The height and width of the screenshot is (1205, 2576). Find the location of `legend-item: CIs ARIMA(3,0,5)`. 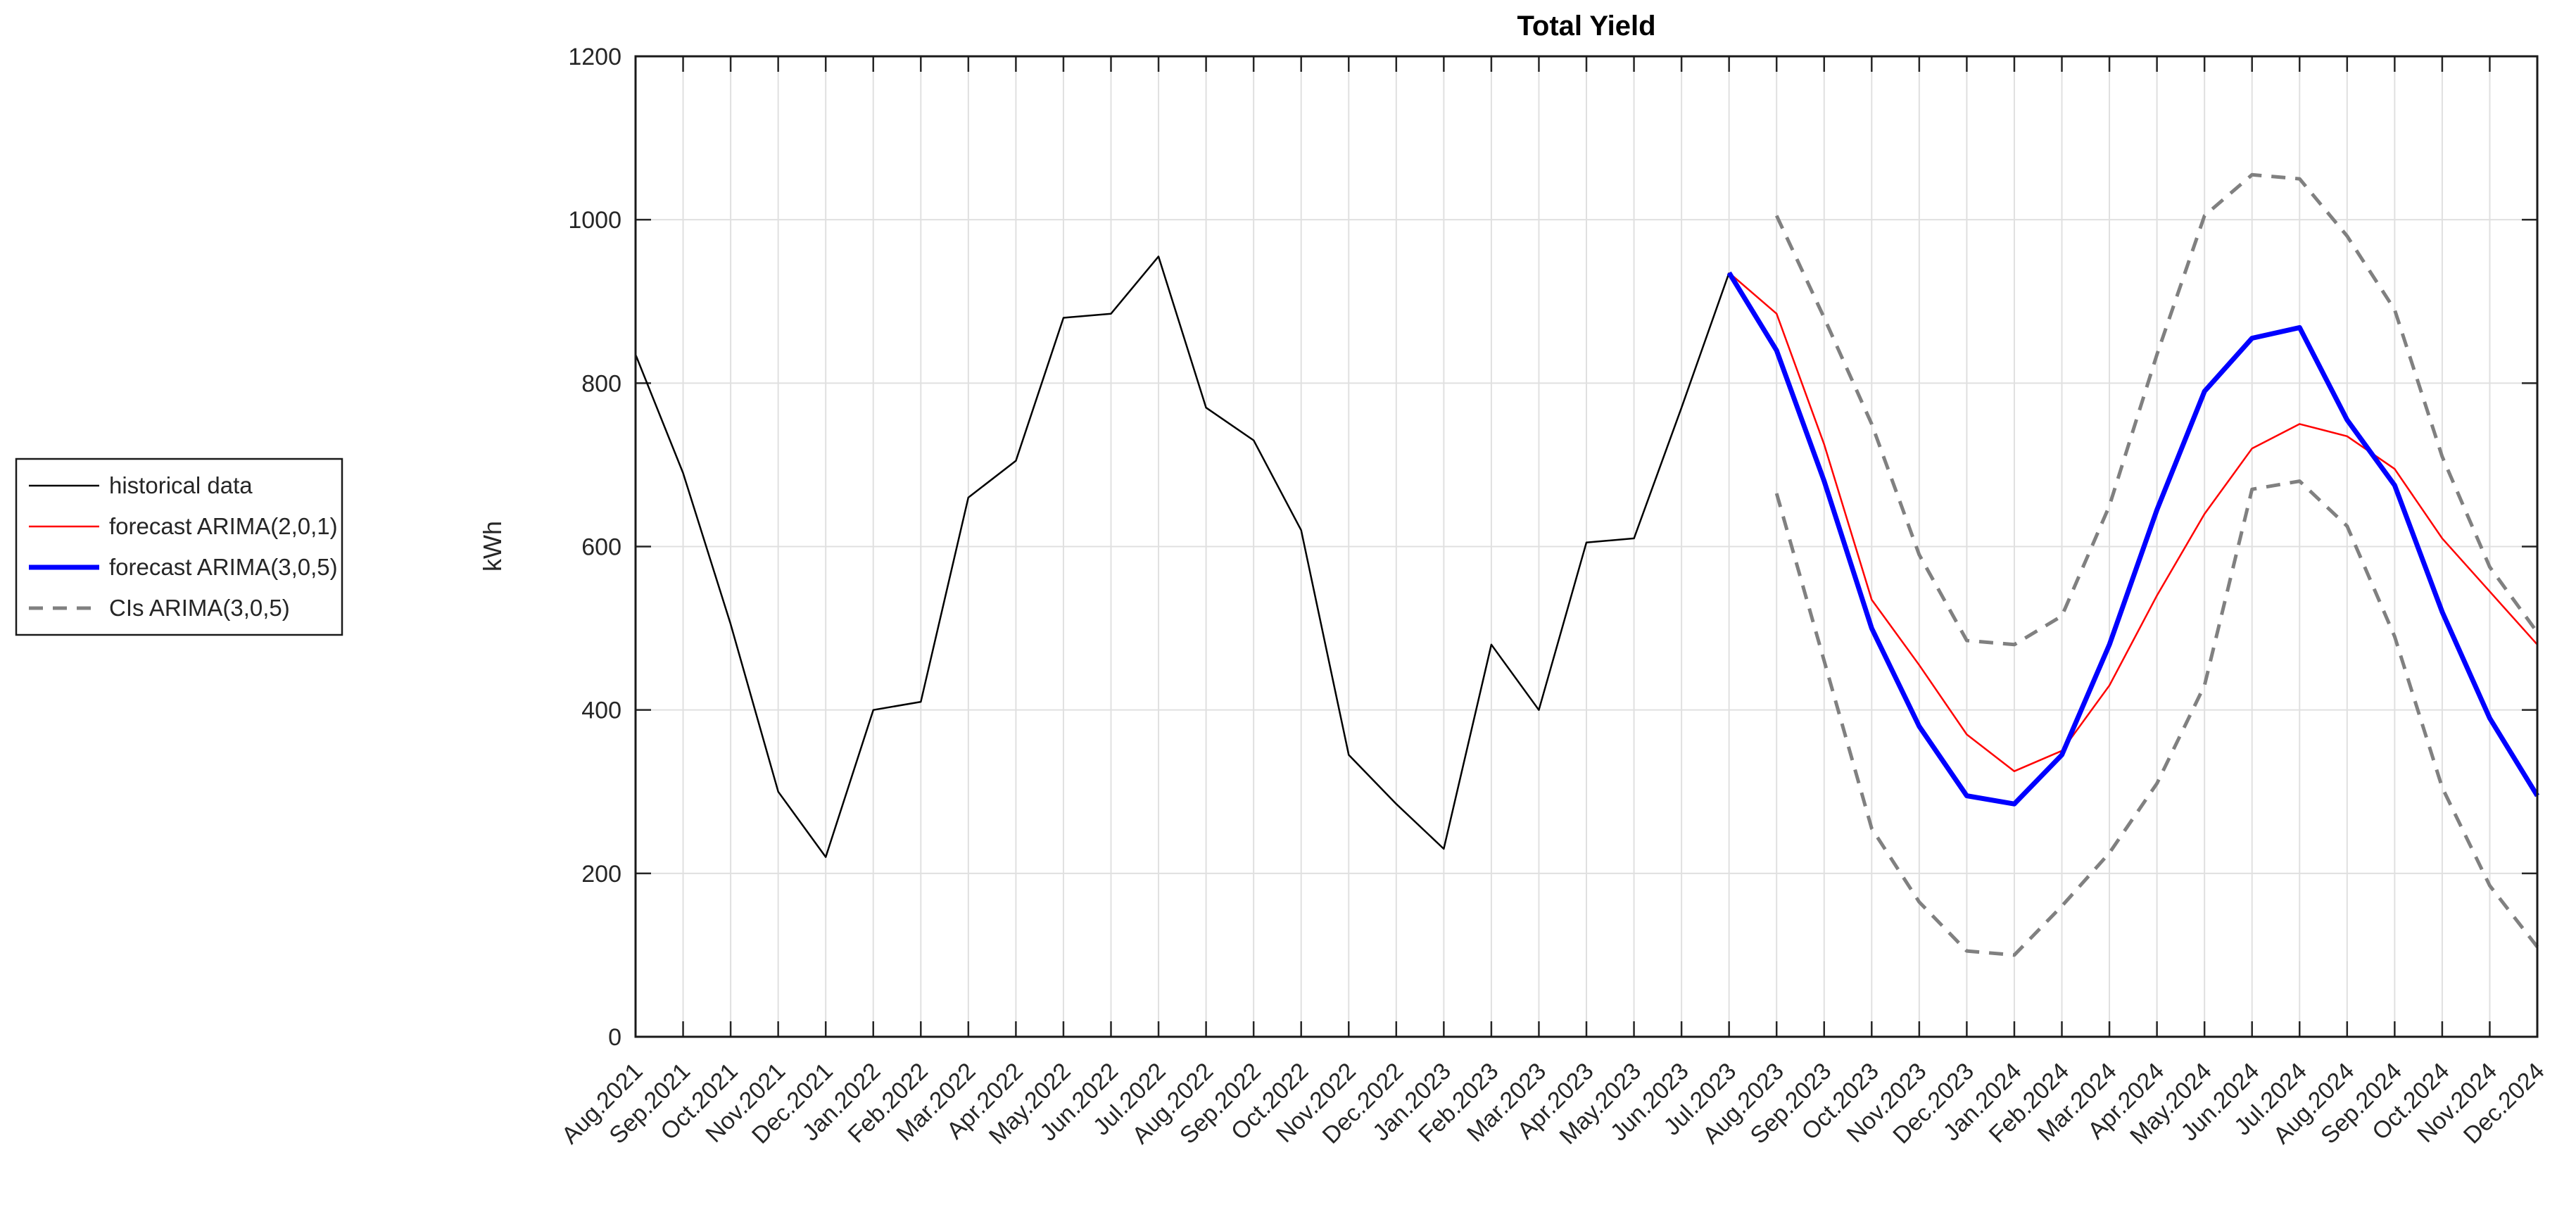

legend-item: CIs ARIMA(3,0,5) is located at coordinates (159, 608).